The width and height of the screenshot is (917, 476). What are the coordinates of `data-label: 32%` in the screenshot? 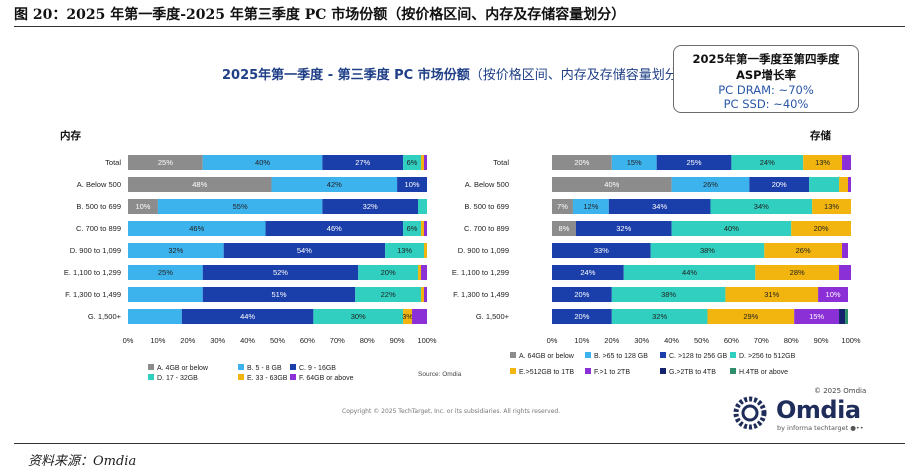 It's located at (623, 228).